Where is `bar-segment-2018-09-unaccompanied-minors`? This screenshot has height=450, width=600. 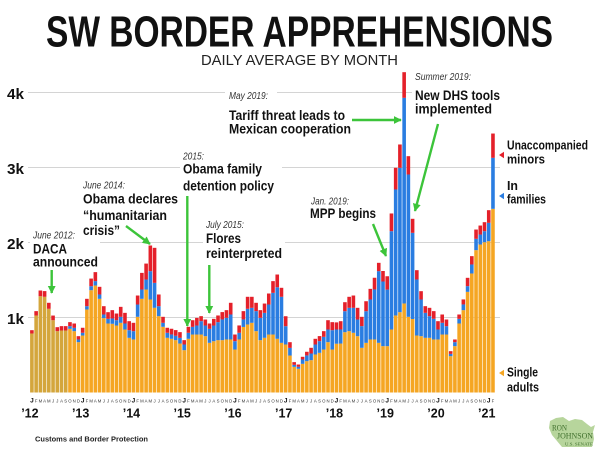 bar-segment-2018-09-unaccompanied-minors is located at coordinates (370, 294).